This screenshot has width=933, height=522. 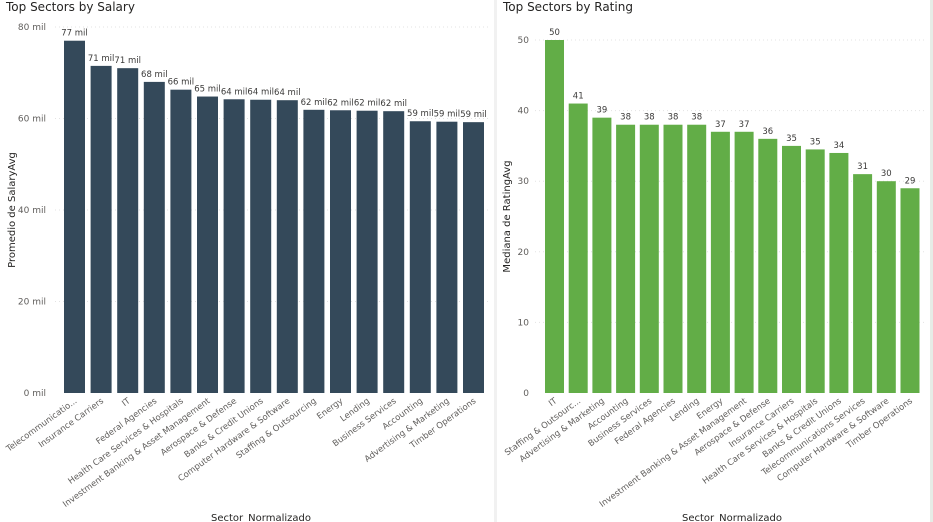 What do you see at coordinates (32, 28) in the screenshot?
I see `y-tick-label: 80 mil` at bounding box center [32, 28].